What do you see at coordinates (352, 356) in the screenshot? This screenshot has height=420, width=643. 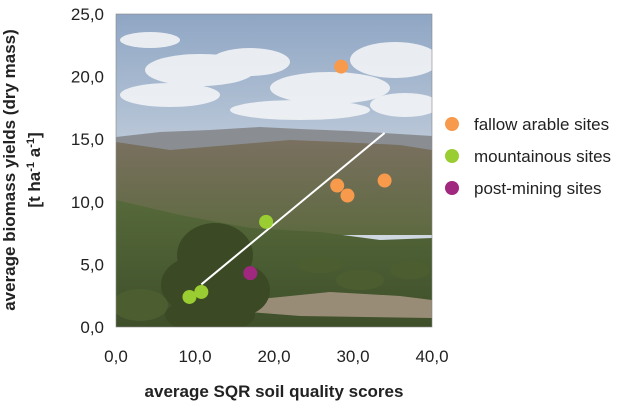 I see `x-tick-label: 30,0` at bounding box center [352, 356].